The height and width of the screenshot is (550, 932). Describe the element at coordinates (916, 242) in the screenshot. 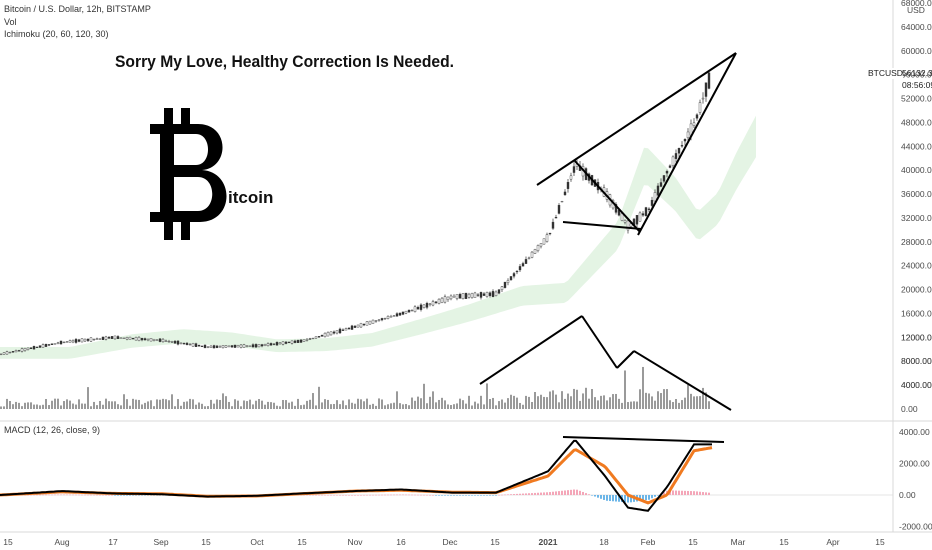

I see `price-tick-label: 28000.00` at that location.